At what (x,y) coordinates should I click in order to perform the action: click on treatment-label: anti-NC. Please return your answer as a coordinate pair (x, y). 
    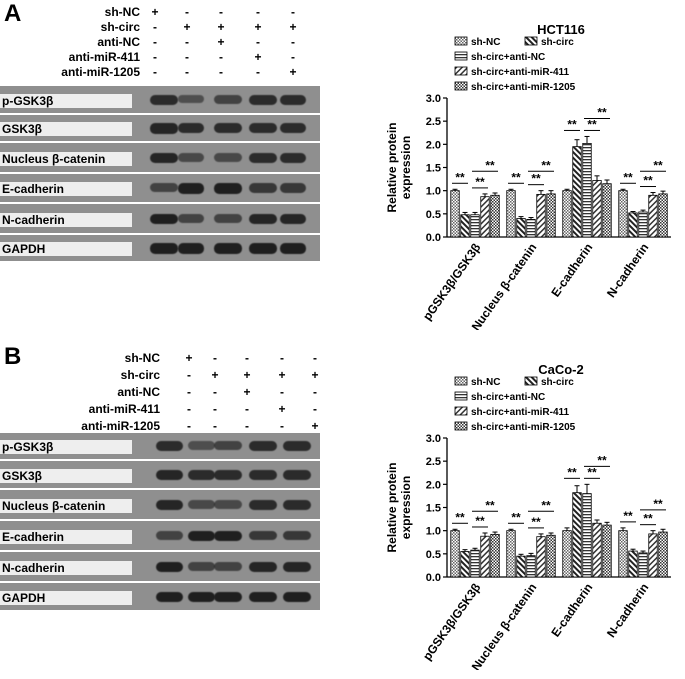
    Looking at the image, I should click on (118, 42).